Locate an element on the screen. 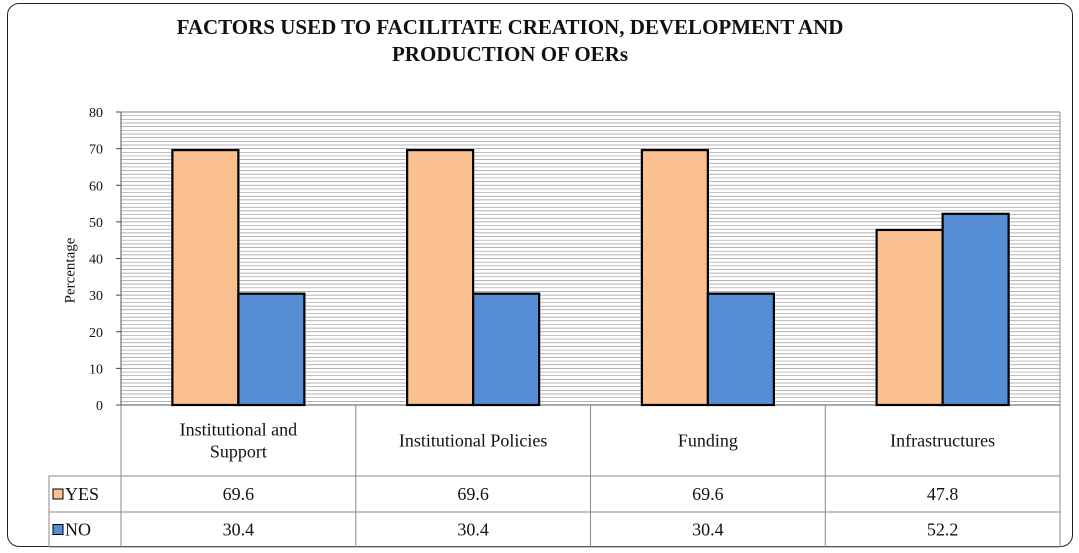 This screenshot has height=553, width=1079. y-tick-label: 80 is located at coordinates (96, 113).